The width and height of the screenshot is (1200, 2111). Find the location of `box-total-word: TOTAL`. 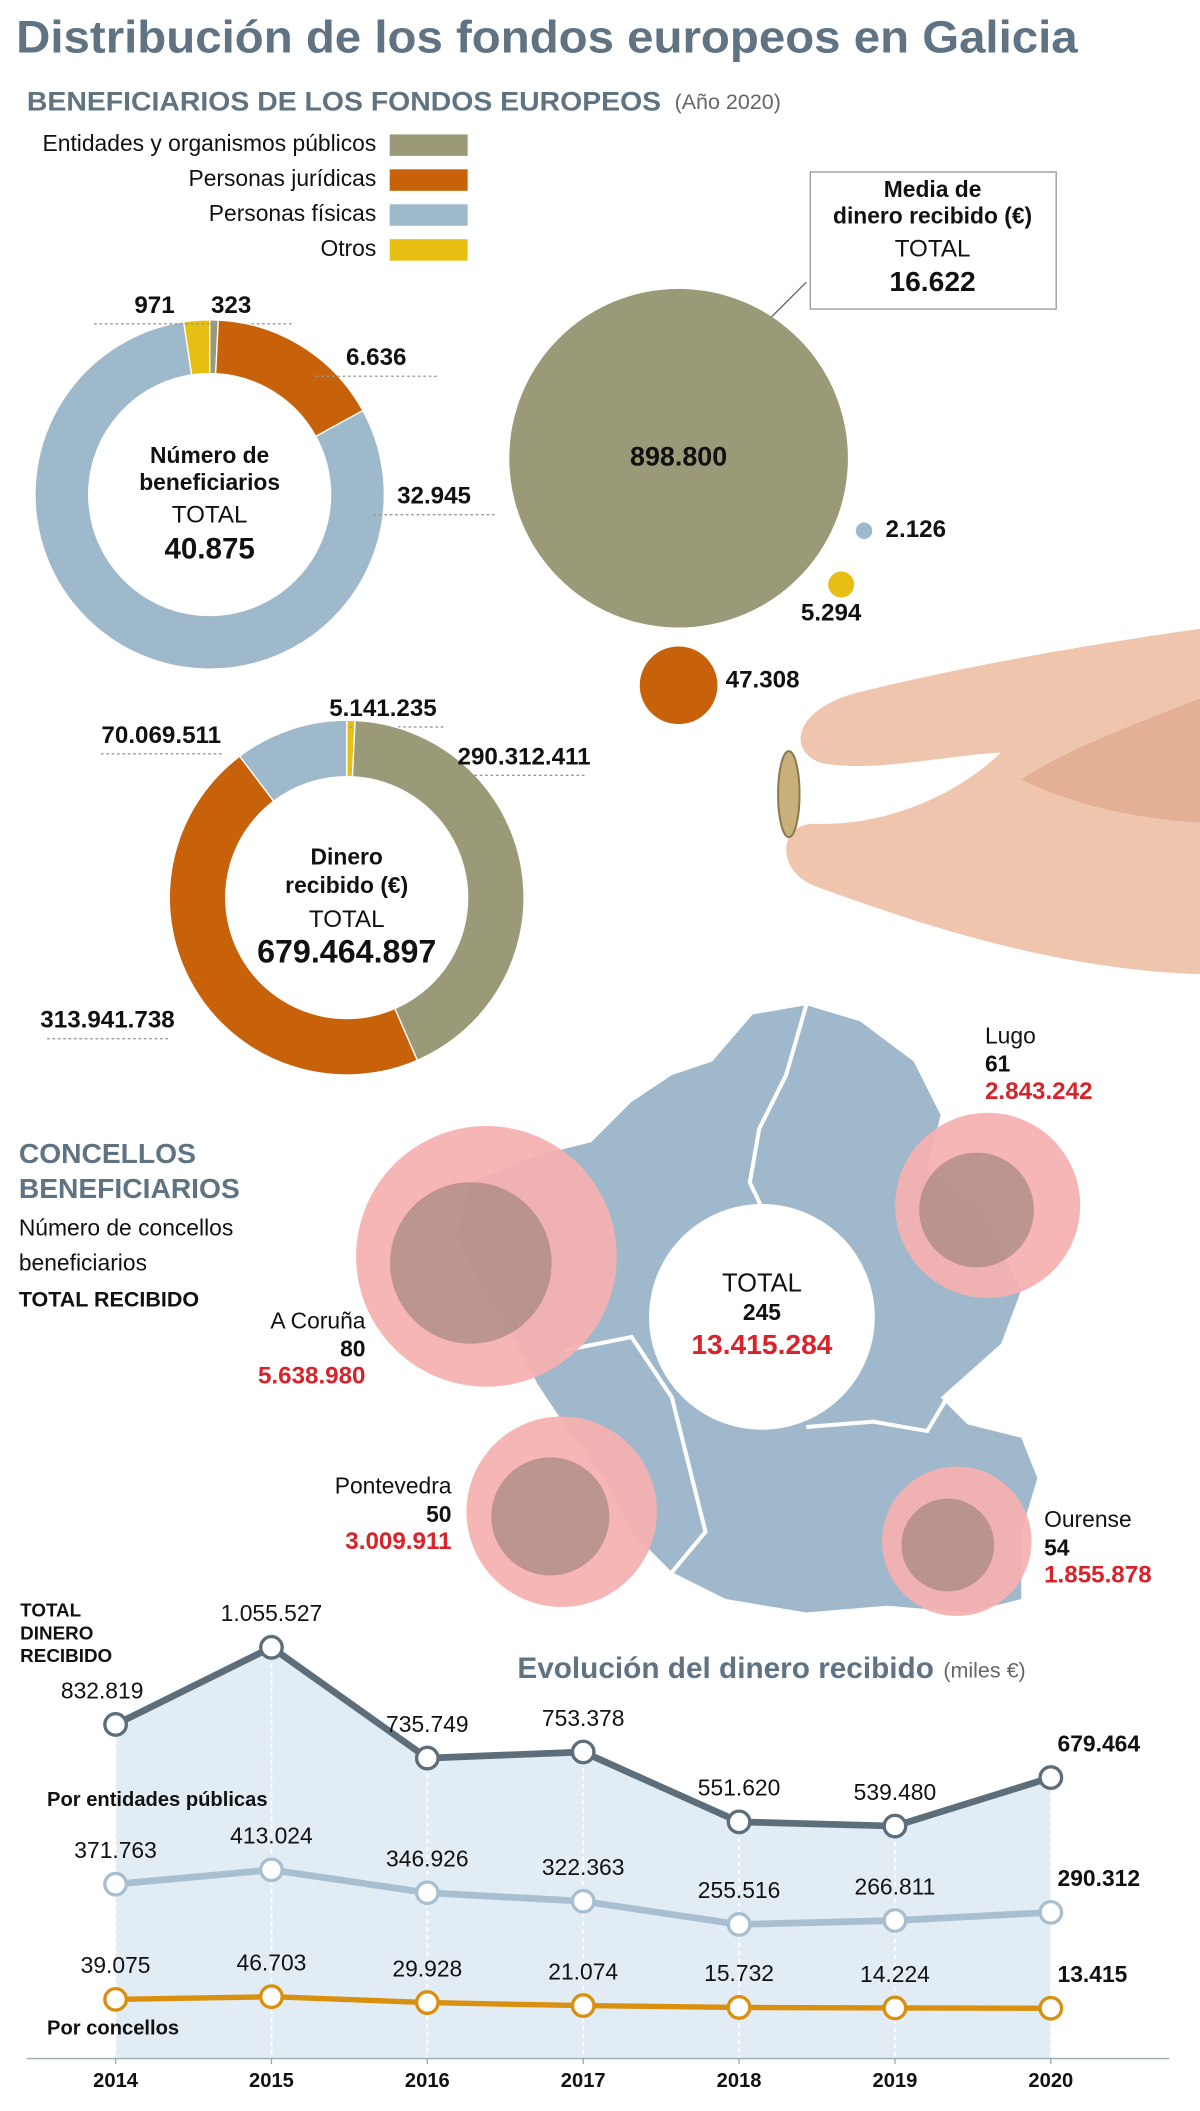

box-total-word: TOTAL is located at coordinates (933, 248).